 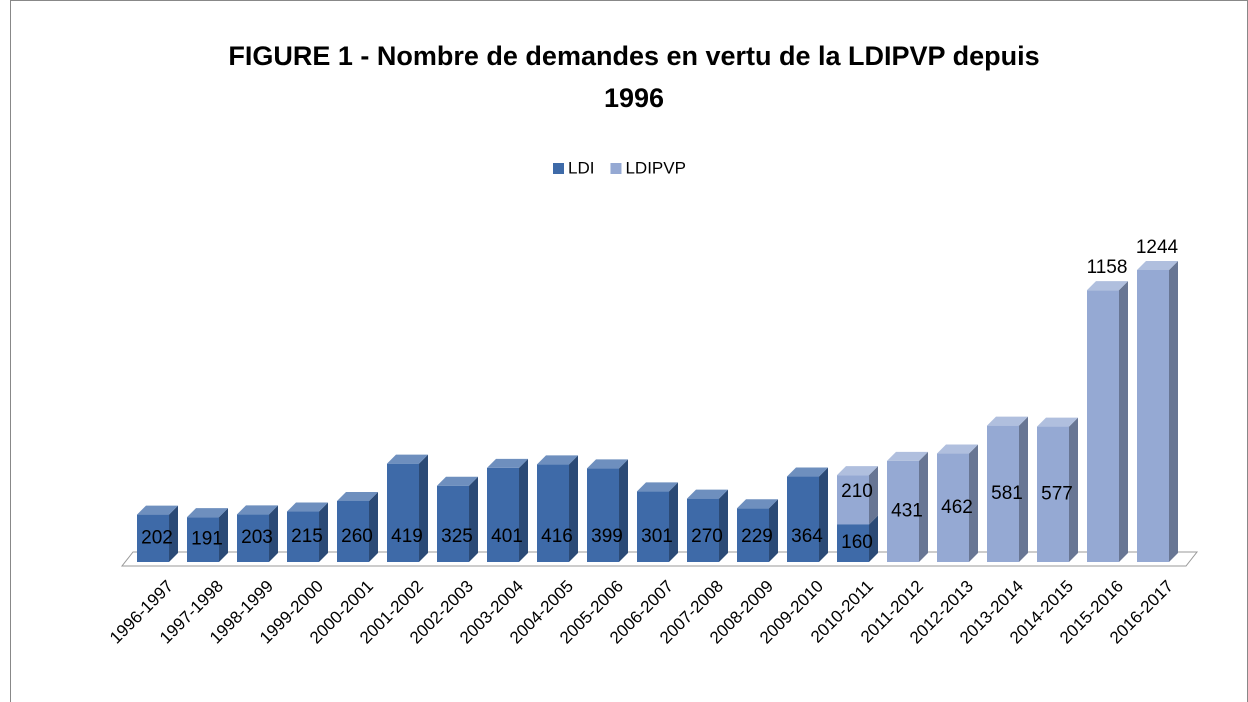 What do you see at coordinates (457, 536) in the screenshot?
I see `data-label: 325` at bounding box center [457, 536].